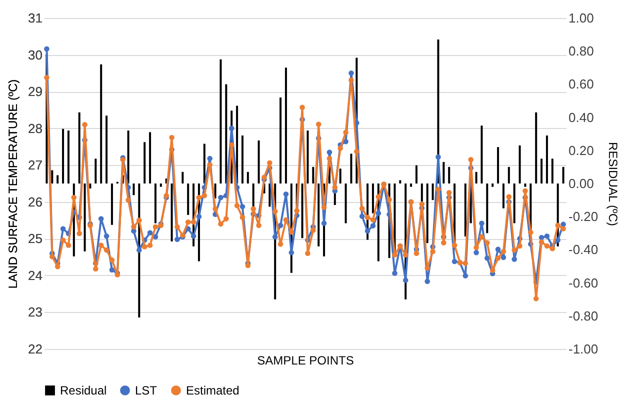 This screenshot has height=402, width=625. I want to click on legend-label: Estimated, so click(213, 390).